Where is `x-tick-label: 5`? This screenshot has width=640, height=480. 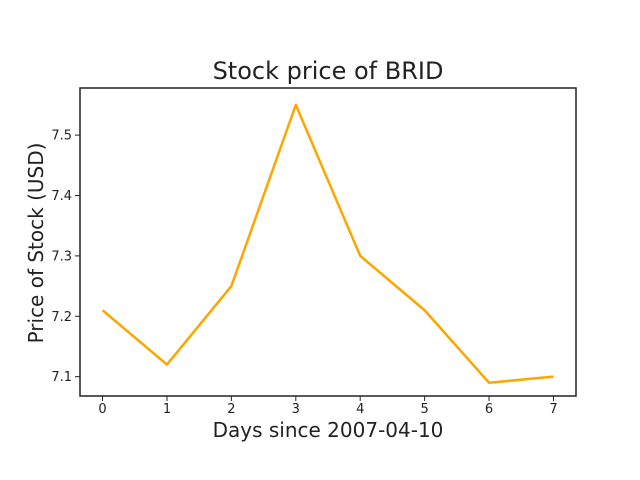
x-tick-label: 5 is located at coordinates (424, 409).